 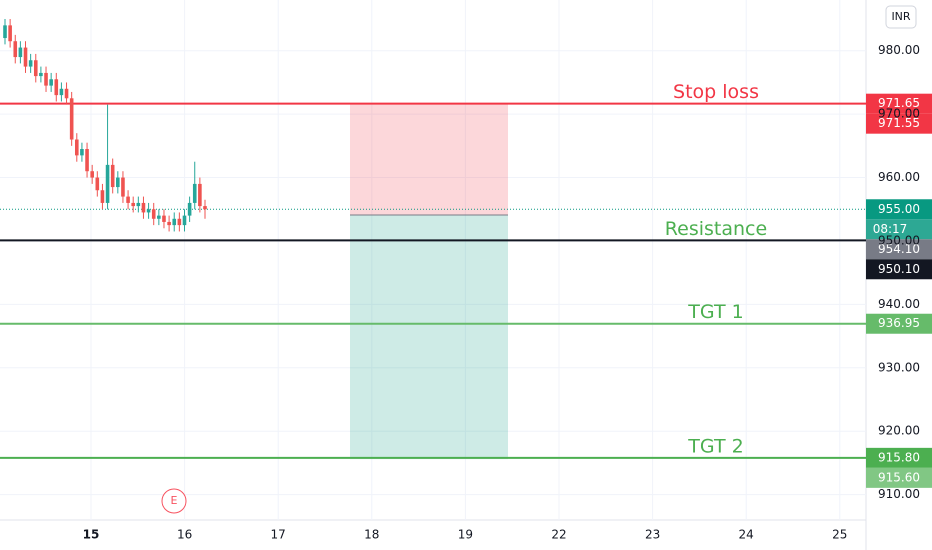 I want to click on x-tick-label: 17, so click(x=278, y=535).